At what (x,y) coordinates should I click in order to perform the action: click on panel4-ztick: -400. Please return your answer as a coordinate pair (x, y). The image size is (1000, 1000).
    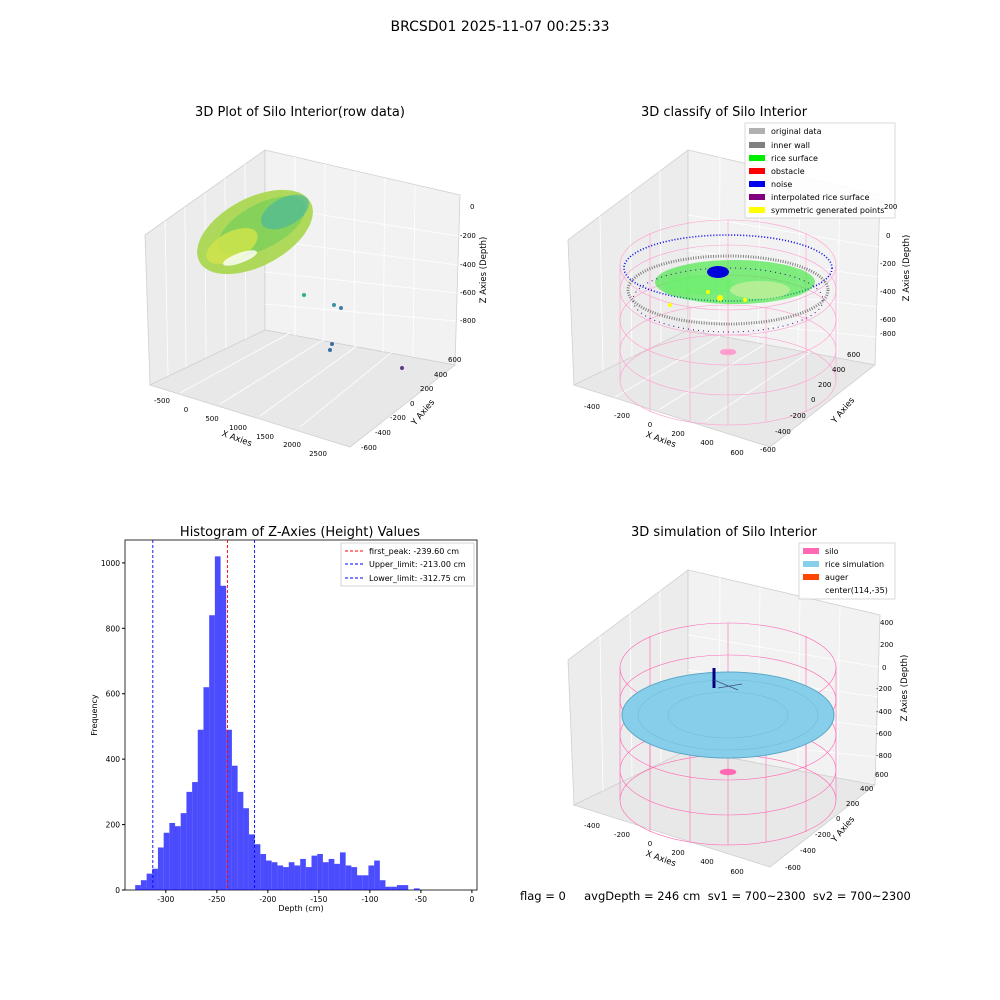
    Looking at the image, I should click on (884, 712).